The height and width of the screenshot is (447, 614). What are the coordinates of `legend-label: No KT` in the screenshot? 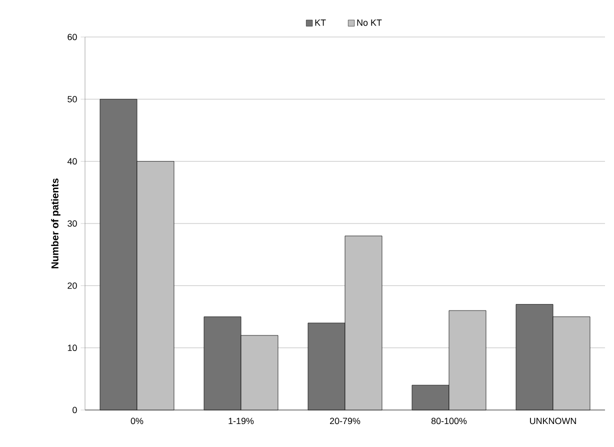 It's located at (369, 23).